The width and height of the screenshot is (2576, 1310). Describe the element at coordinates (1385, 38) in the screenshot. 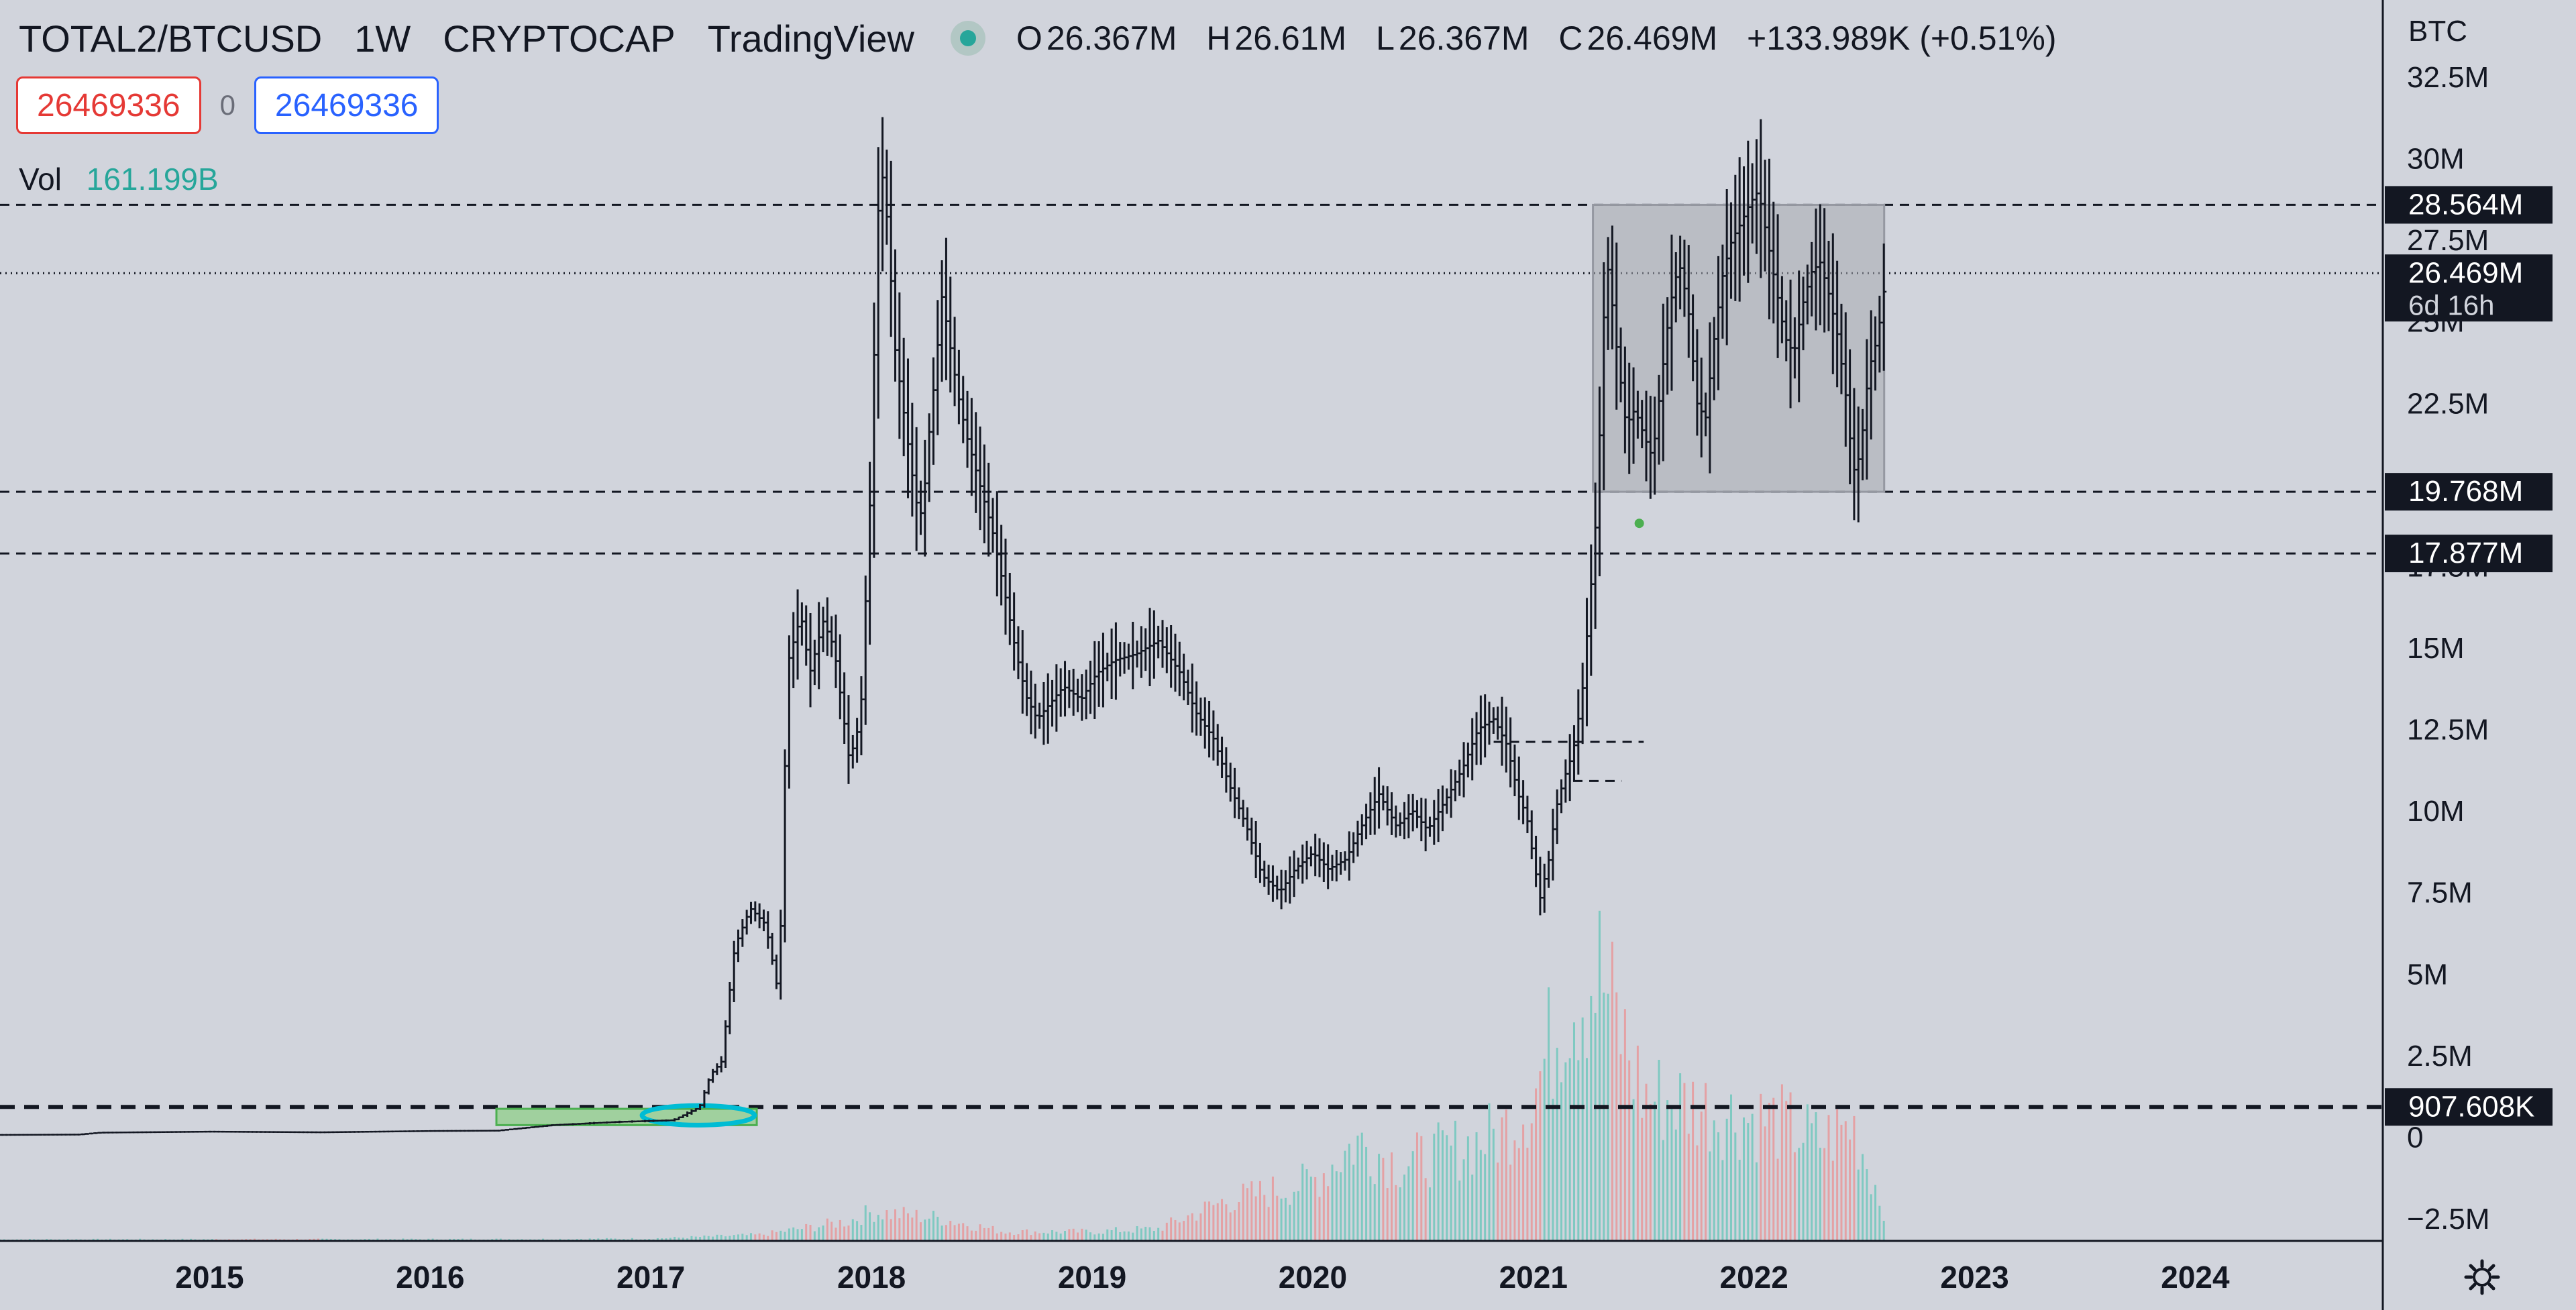

I see `low-label: L` at that location.